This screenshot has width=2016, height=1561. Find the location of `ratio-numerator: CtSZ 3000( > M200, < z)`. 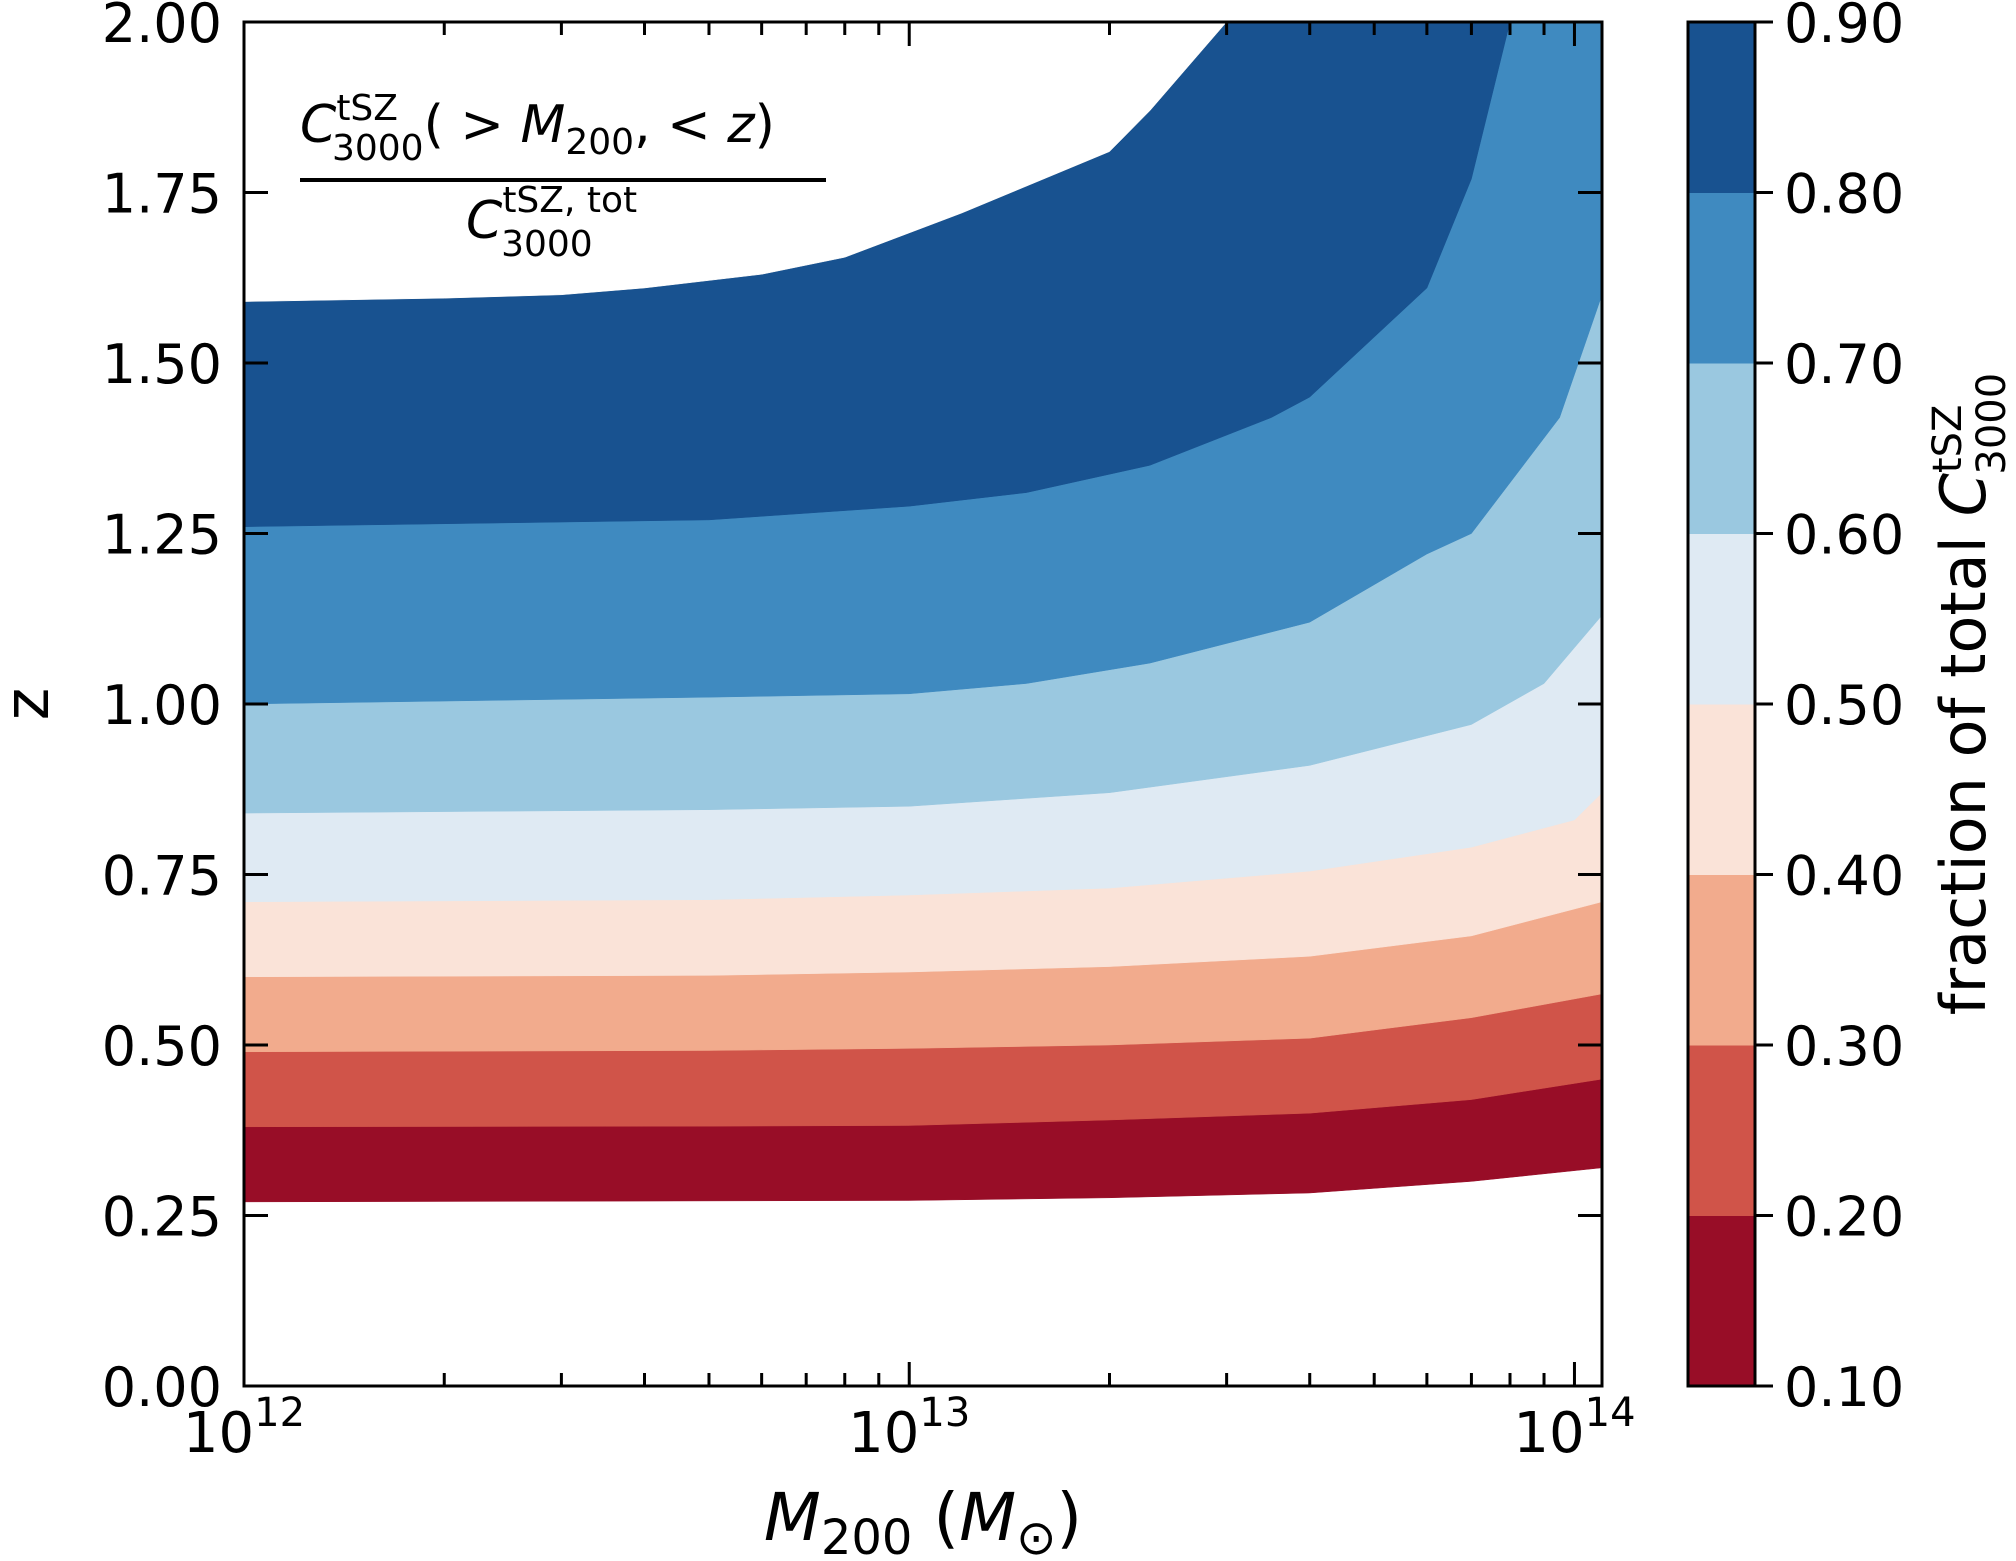

ratio-numerator: CtSZ 3000( > M200, < z) is located at coordinates (537, 128).